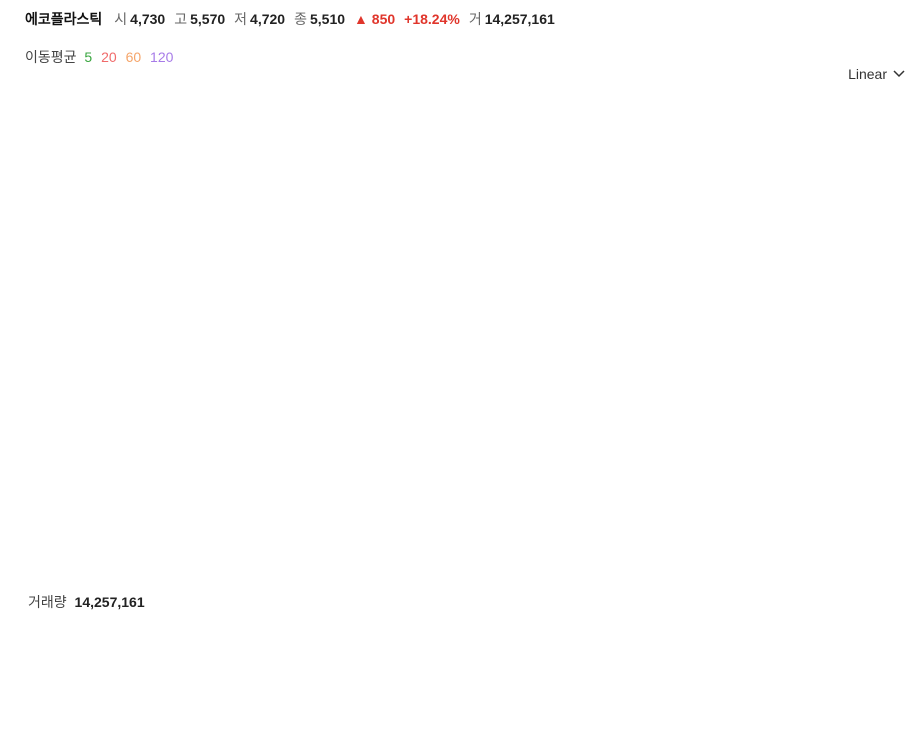  What do you see at coordinates (375, 19) in the screenshot?
I see `change-value: ▲ 850` at bounding box center [375, 19].